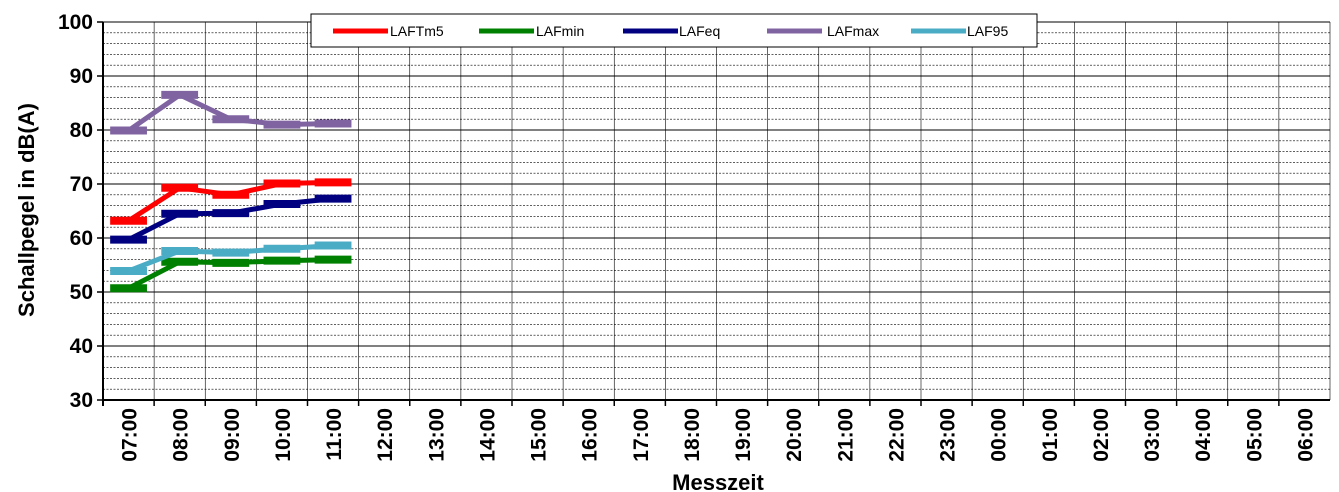 This screenshot has height=492, width=1339. Describe the element at coordinates (718, 481) in the screenshot. I see `x-axis-title: Messzeit` at that location.